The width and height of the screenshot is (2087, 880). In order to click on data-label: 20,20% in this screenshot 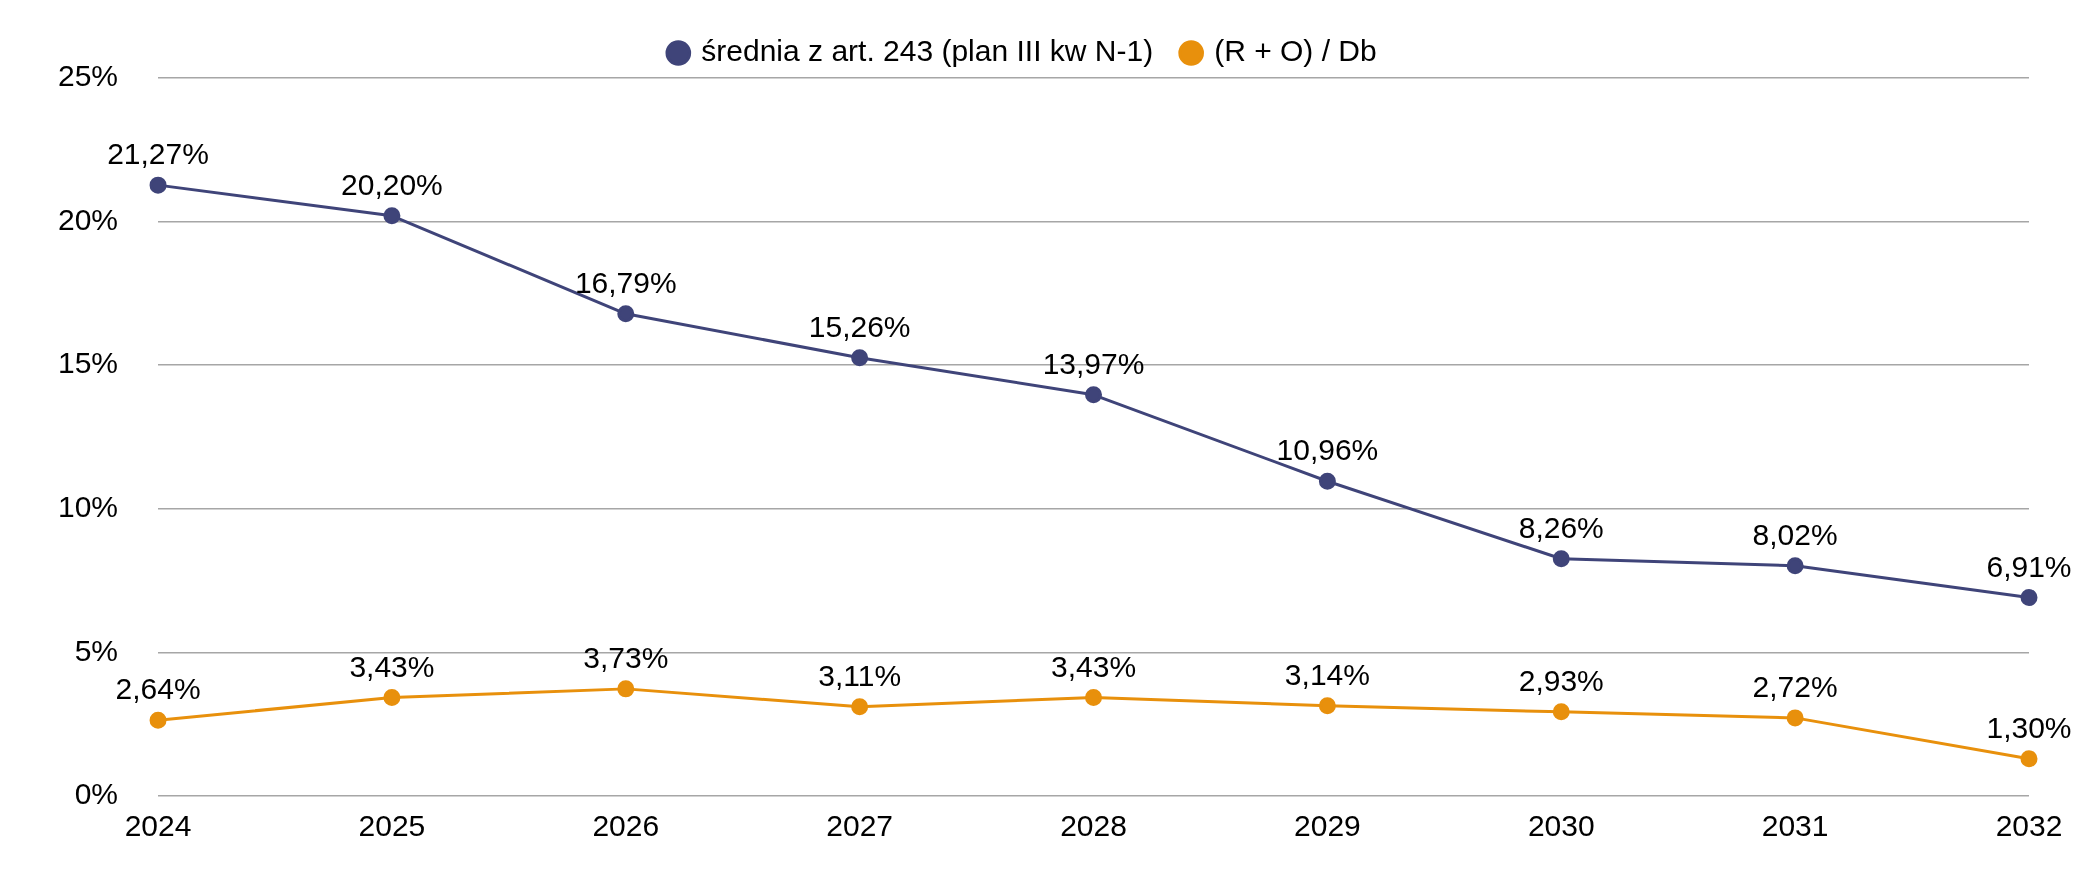, I will do `click(392, 185)`.